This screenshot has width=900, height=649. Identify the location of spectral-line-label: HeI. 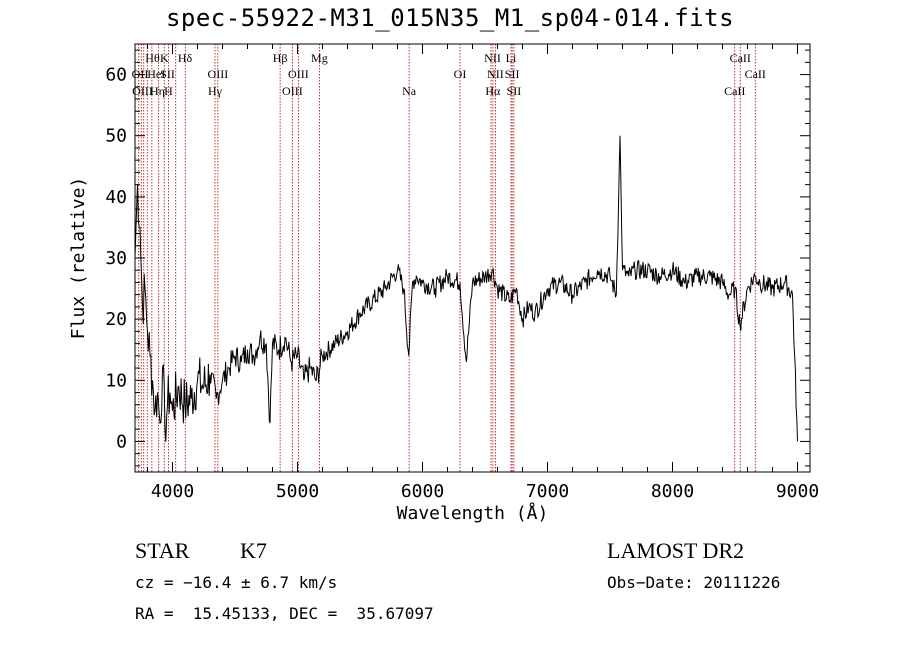
(156, 74).